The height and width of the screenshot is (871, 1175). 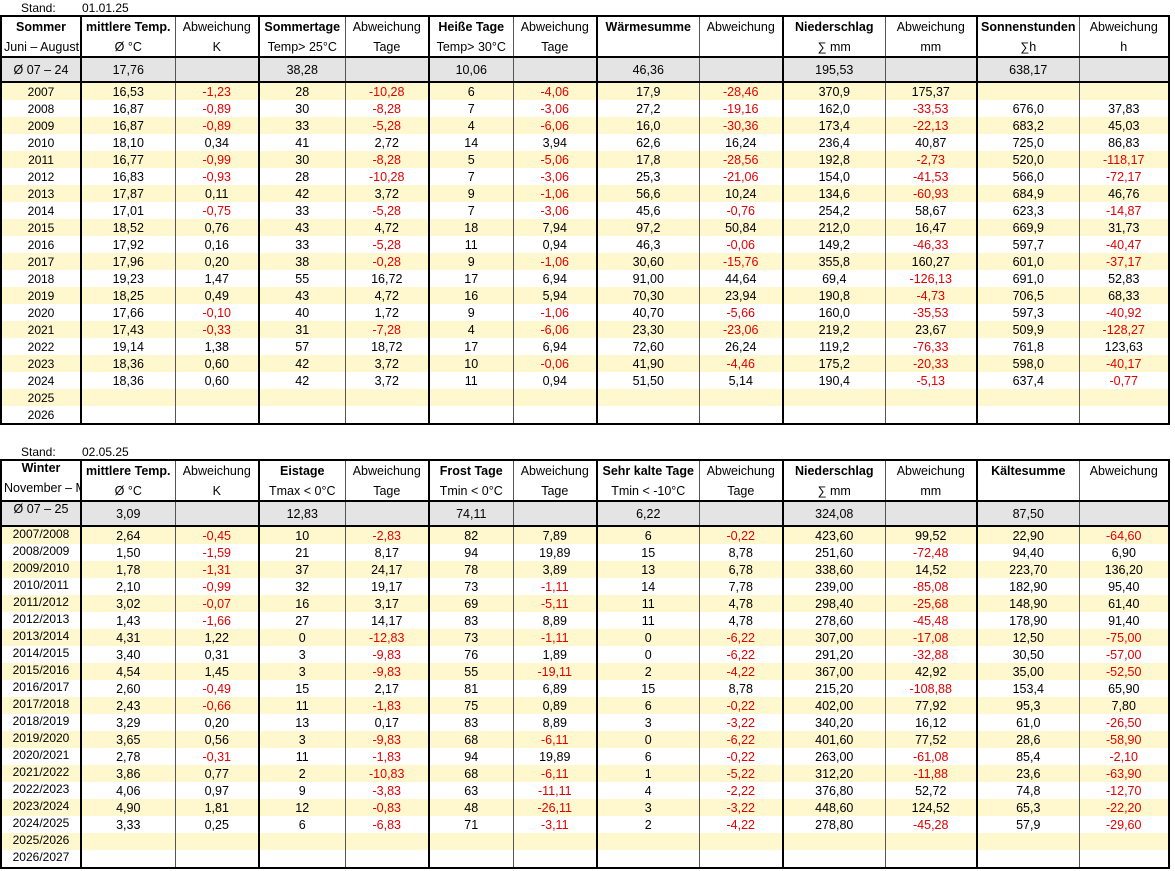 What do you see at coordinates (1124, 773) in the screenshot?
I see `winter-data-row-cell: -63,90` at bounding box center [1124, 773].